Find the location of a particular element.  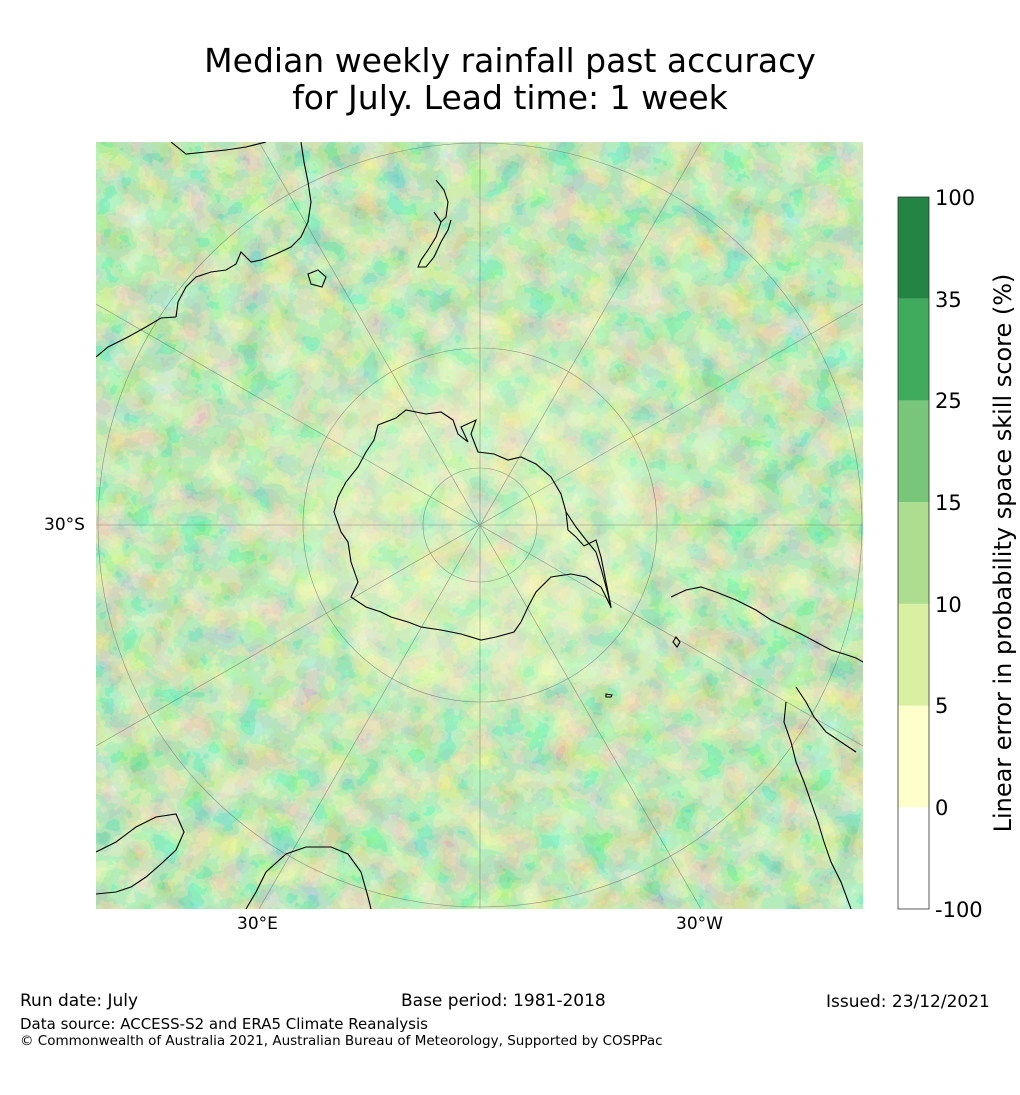

colorbar-tick-label: 5 is located at coordinates (942, 706).